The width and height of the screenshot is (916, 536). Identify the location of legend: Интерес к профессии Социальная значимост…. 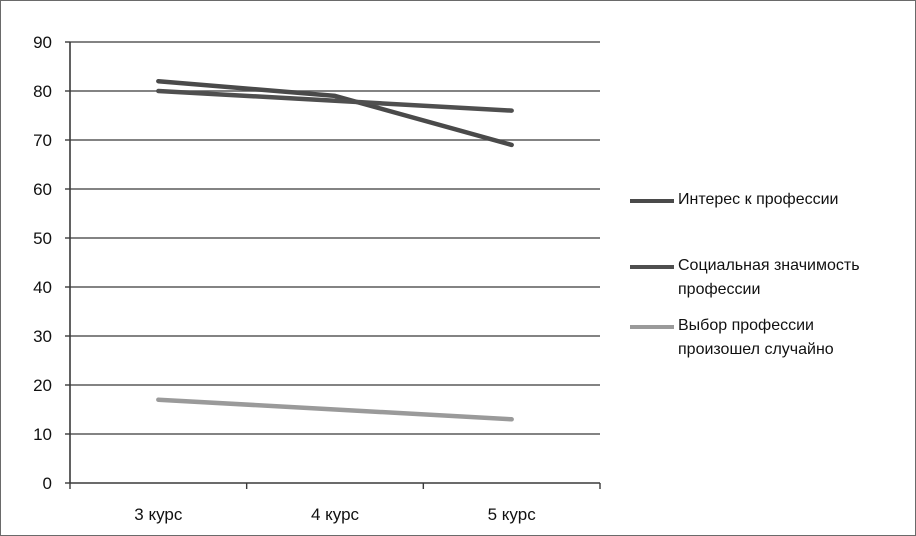
(770, 275).